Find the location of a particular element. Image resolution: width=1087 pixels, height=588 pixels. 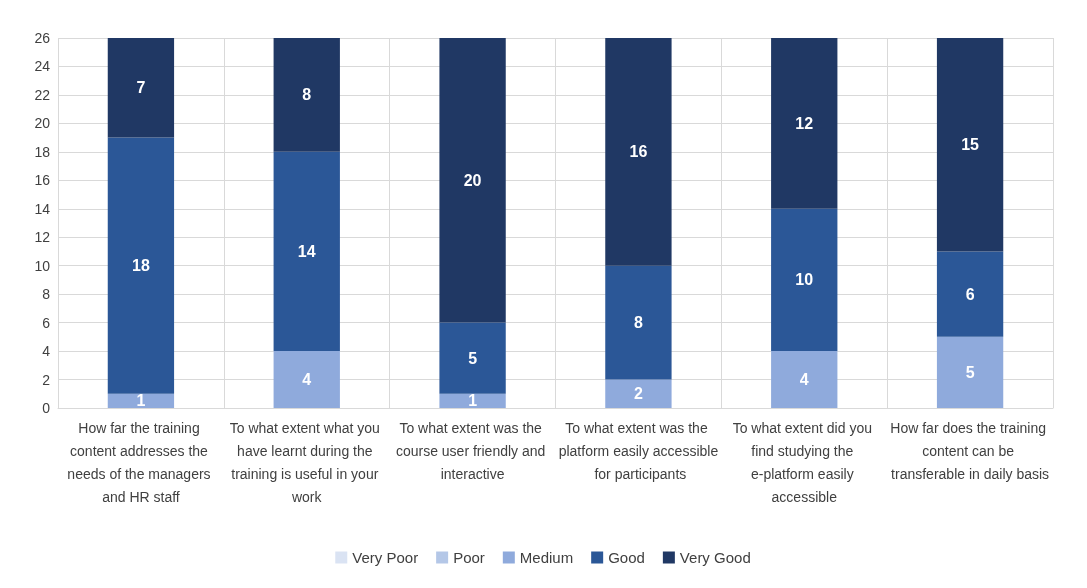

y-tick-label: 0 is located at coordinates (46, 408).